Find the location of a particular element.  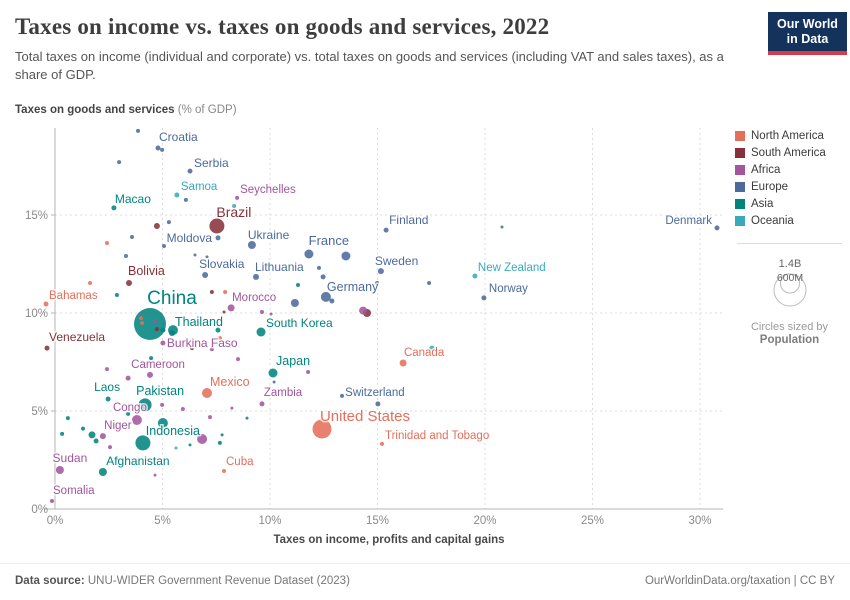

scatter-dot-south-korea is located at coordinates (261, 332).